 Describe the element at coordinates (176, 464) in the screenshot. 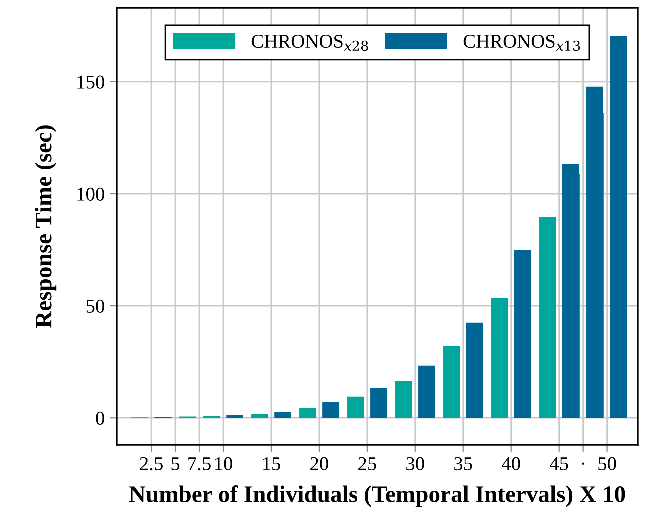

I see `x-tick-label: 5` at that location.